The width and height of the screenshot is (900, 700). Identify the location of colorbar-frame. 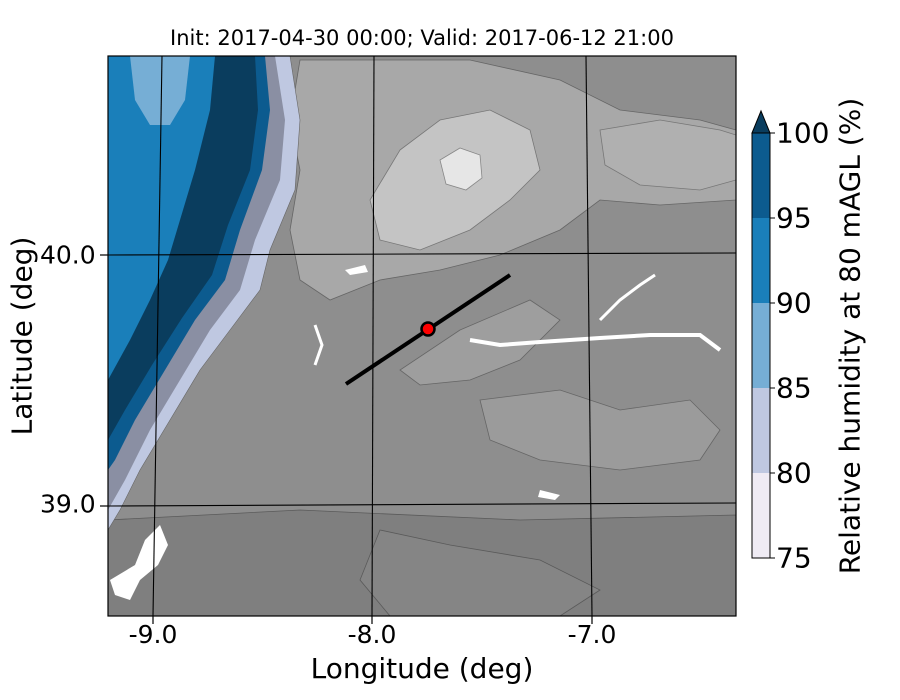
(761, 345).